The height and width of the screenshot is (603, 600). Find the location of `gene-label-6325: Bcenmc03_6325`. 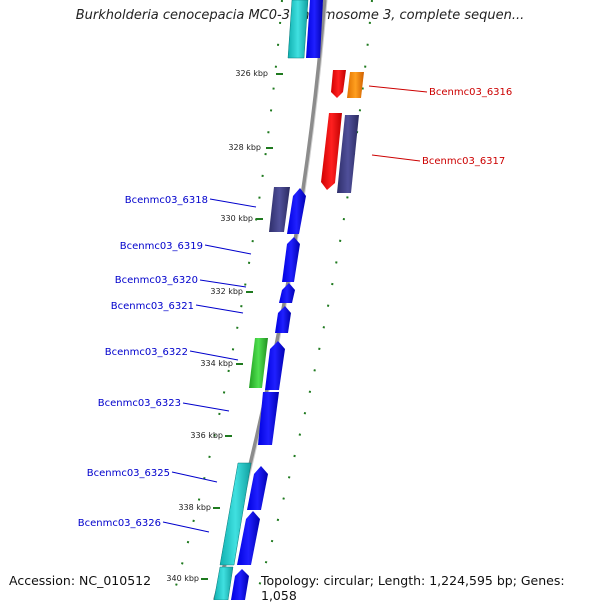

gene-label-6325: Bcenmc03_6325 is located at coordinates (128, 473).